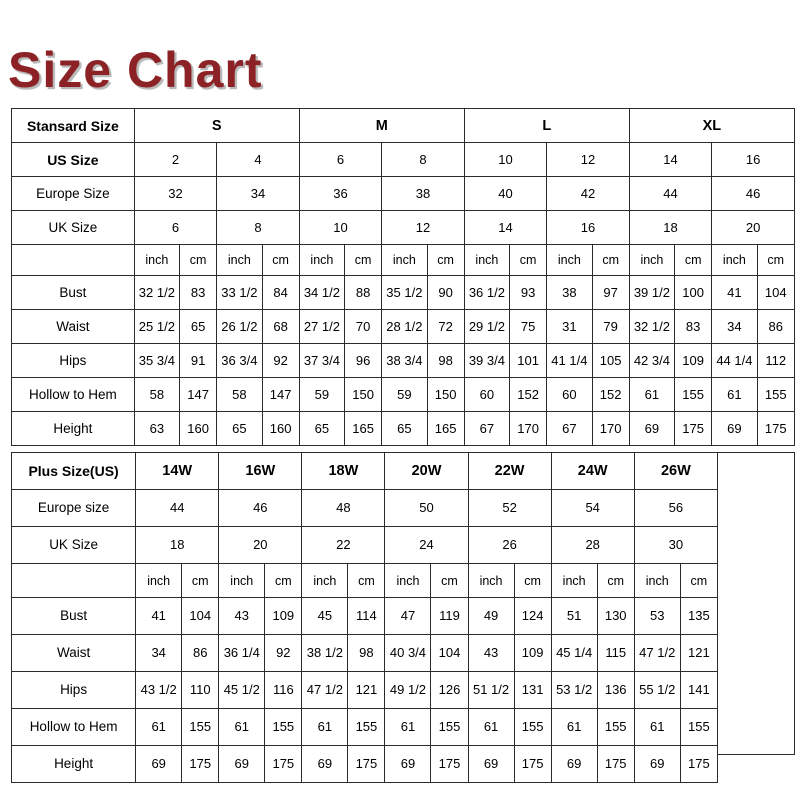  I want to click on table-row: Europe size 44 46 48 50 52 54 56, so click(364, 508).